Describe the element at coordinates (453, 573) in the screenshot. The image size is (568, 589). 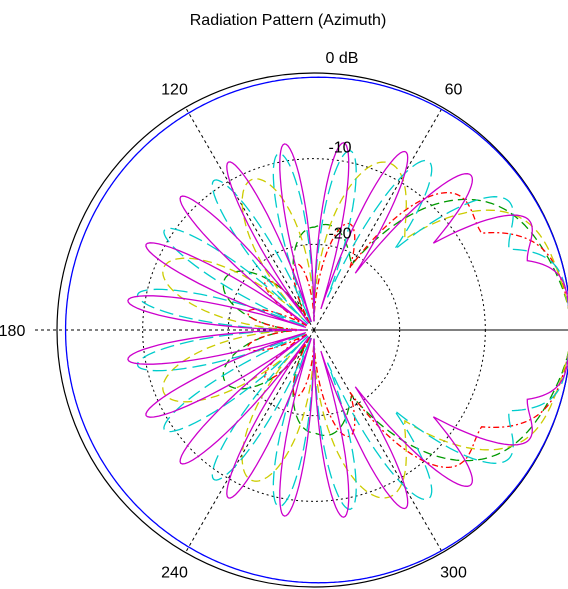
I see `angle-tick-300: 300` at that location.